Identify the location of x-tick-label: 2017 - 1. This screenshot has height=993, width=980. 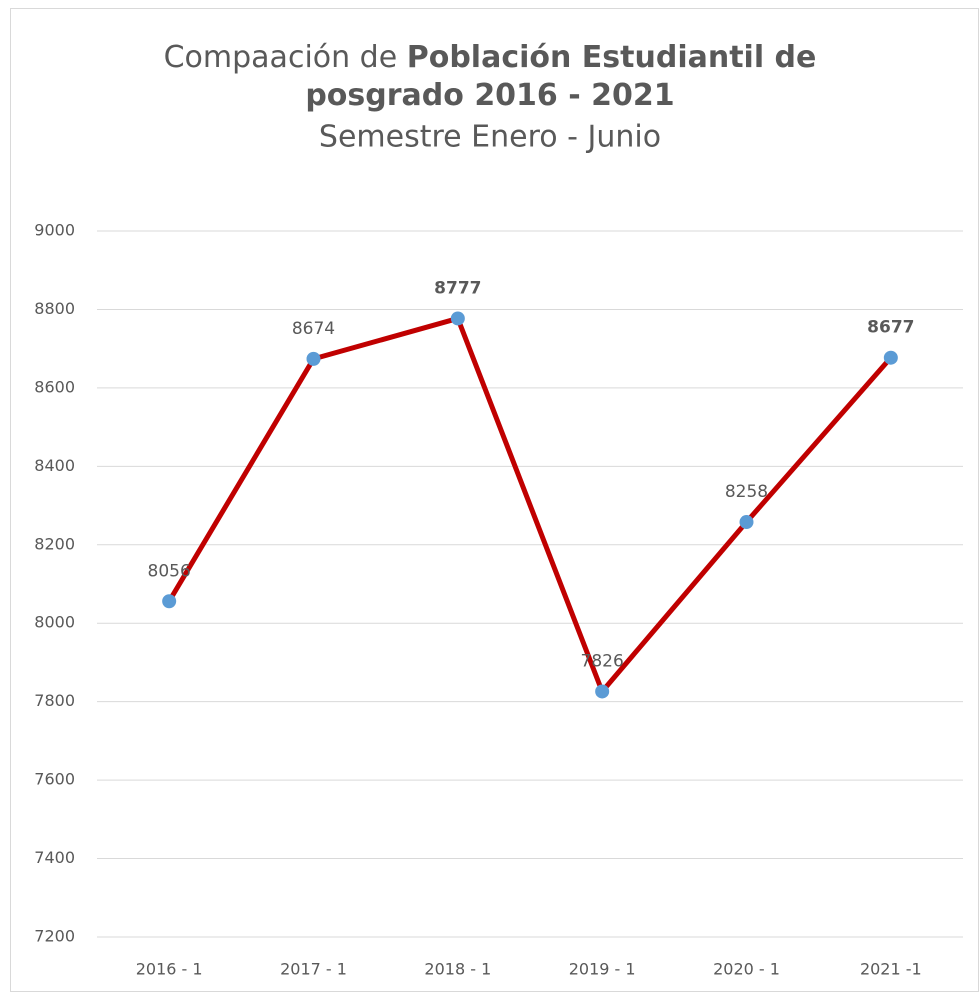
(313, 969).